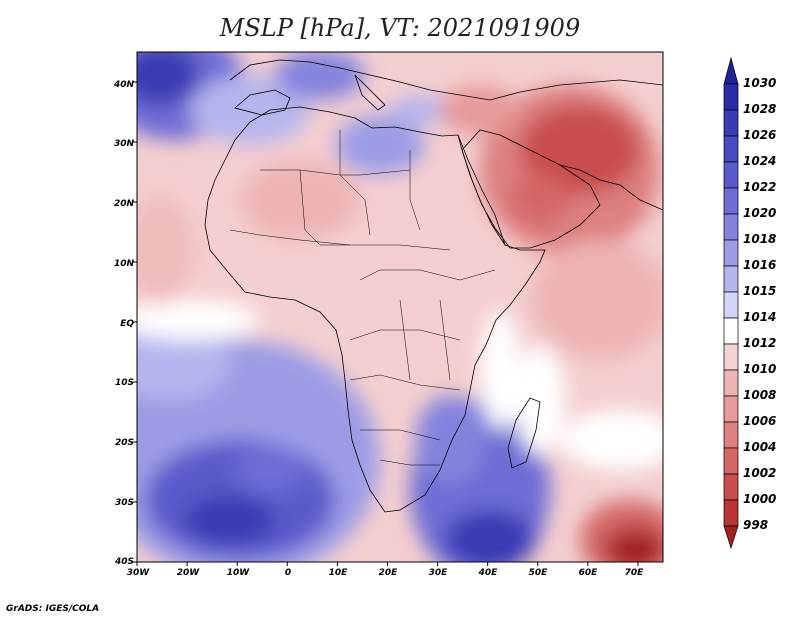 This screenshot has width=800, height=618. Describe the element at coordinates (731, 70) in the screenshot. I see `colorbar-top-arrow` at that location.